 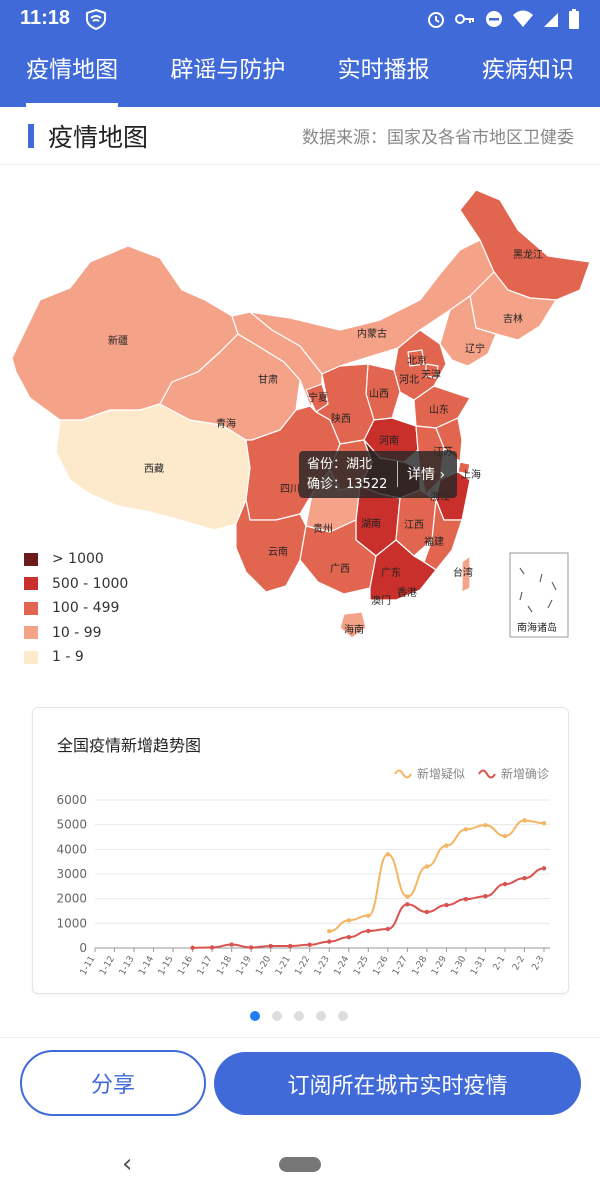 What do you see at coordinates (426, 475) in the screenshot?
I see `tooltip-detail-link: 详情 ›` at bounding box center [426, 475].